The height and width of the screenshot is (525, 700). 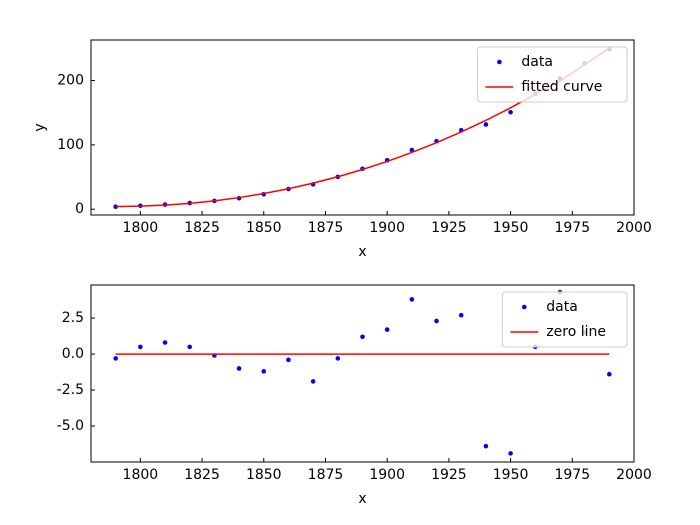 What do you see at coordinates (70, 145) in the screenshot?
I see `y-tick-label: 100` at bounding box center [70, 145].